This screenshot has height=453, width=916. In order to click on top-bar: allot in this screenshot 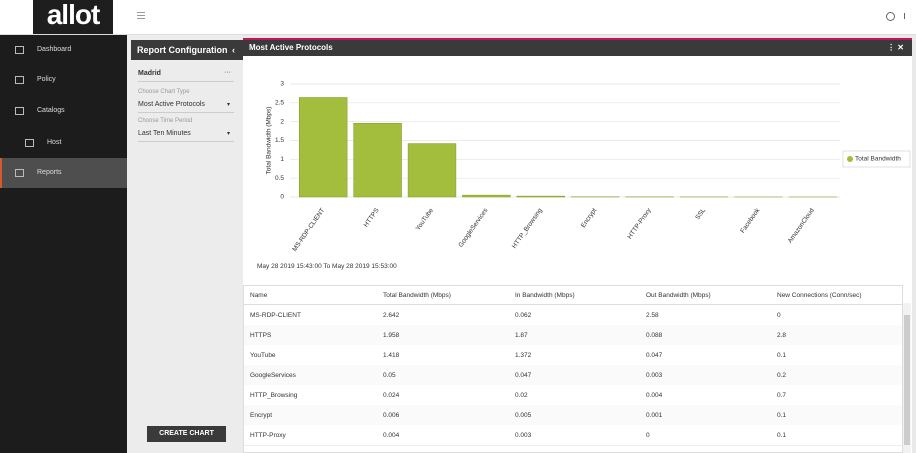, I will do `click(458, 17)`.